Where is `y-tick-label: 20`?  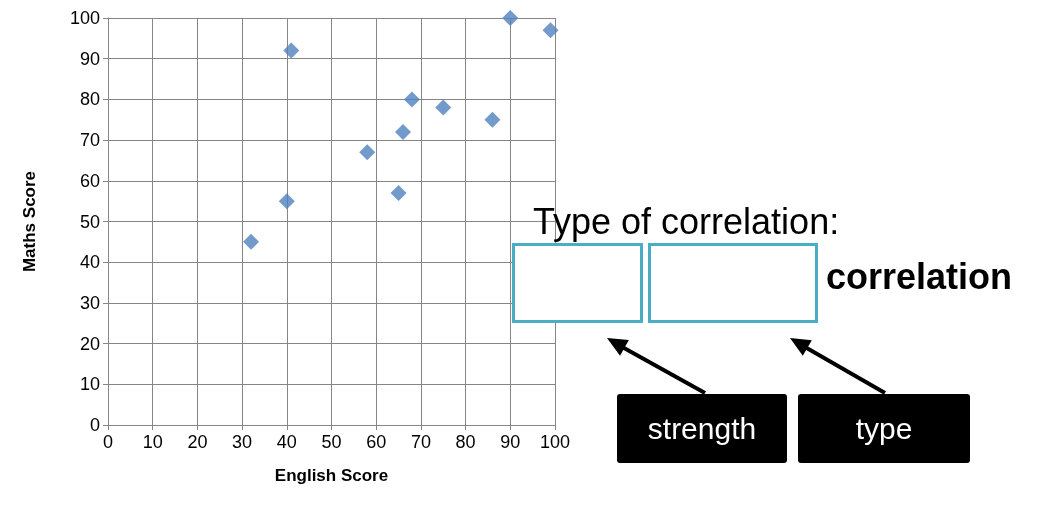
y-tick-label: 20 is located at coordinates (89, 343).